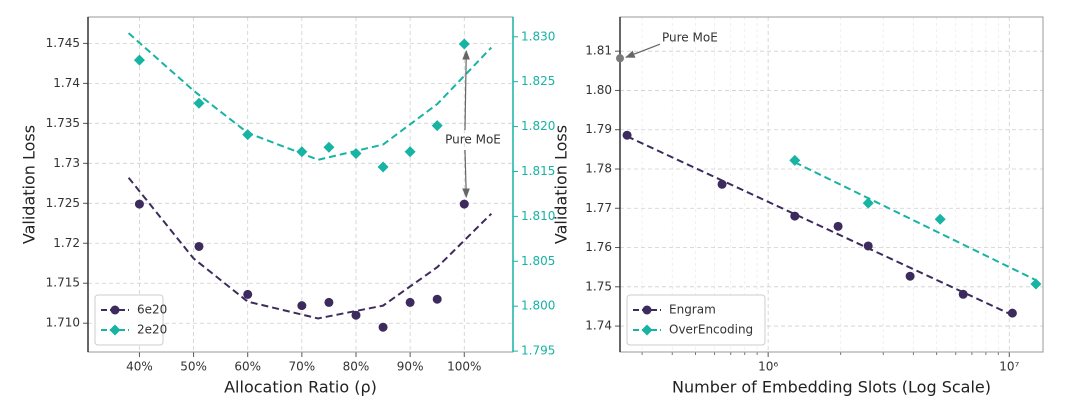 This screenshot has height=413, width=1080. What do you see at coordinates (538, 36) in the screenshot?
I see `y2-tick-label: 1.830` at bounding box center [538, 36].